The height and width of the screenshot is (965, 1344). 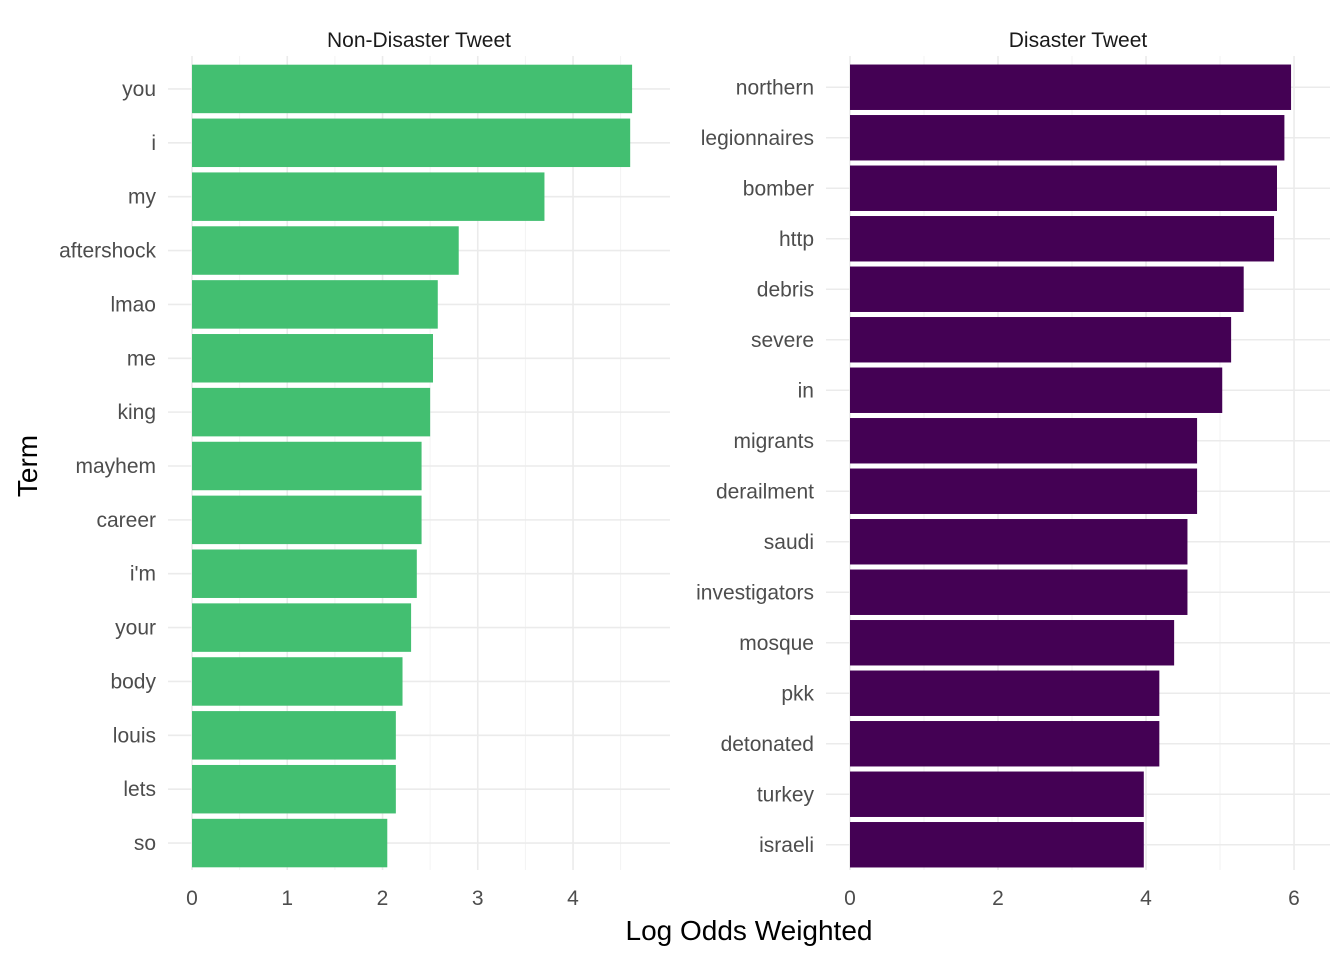 What do you see at coordinates (153, 143) in the screenshot?
I see `y-tick-label: i` at bounding box center [153, 143].